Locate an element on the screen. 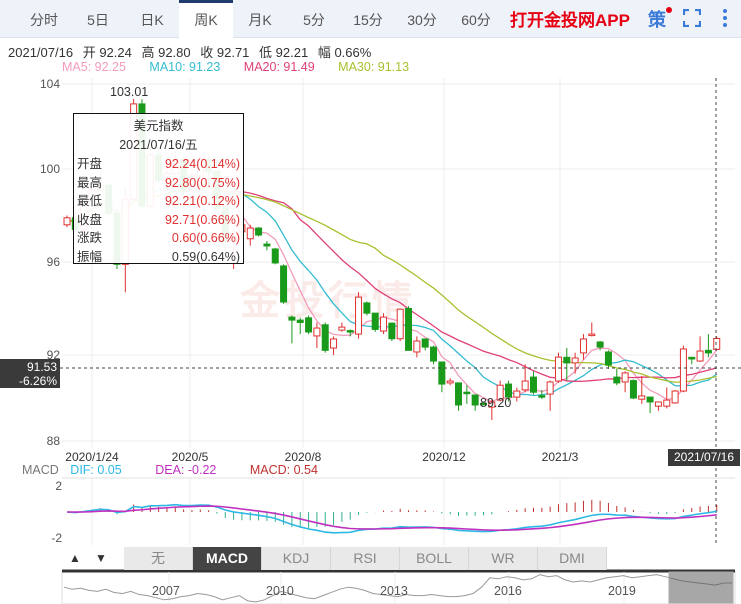 This screenshot has height=604, width=741. info-low: 低 92.21 is located at coordinates (284, 52).